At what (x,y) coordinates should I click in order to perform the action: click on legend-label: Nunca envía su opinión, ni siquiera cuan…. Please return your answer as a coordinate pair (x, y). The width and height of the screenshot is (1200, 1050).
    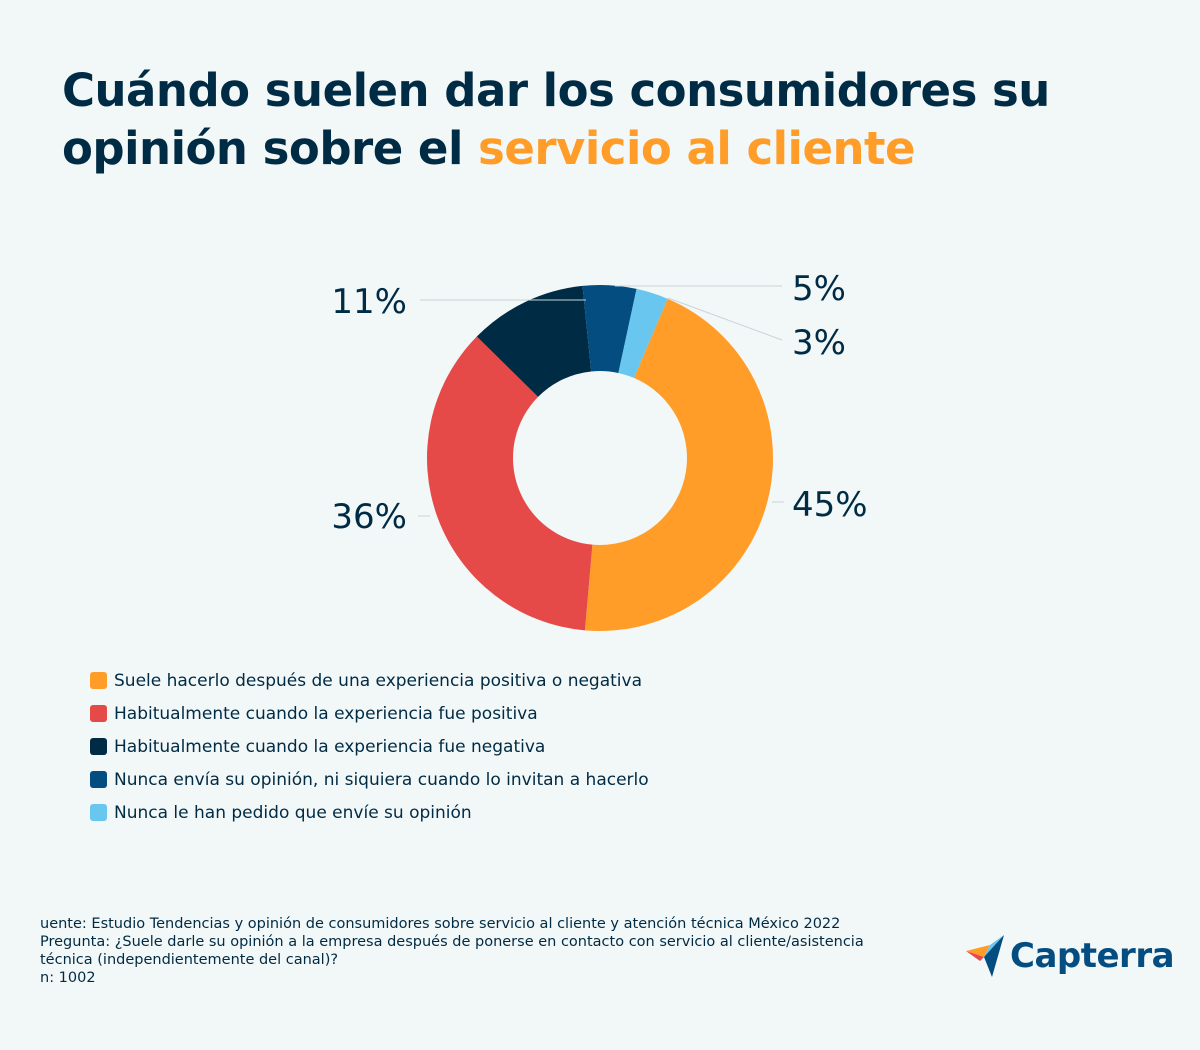
    Looking at the image, I should click on (381, 779).